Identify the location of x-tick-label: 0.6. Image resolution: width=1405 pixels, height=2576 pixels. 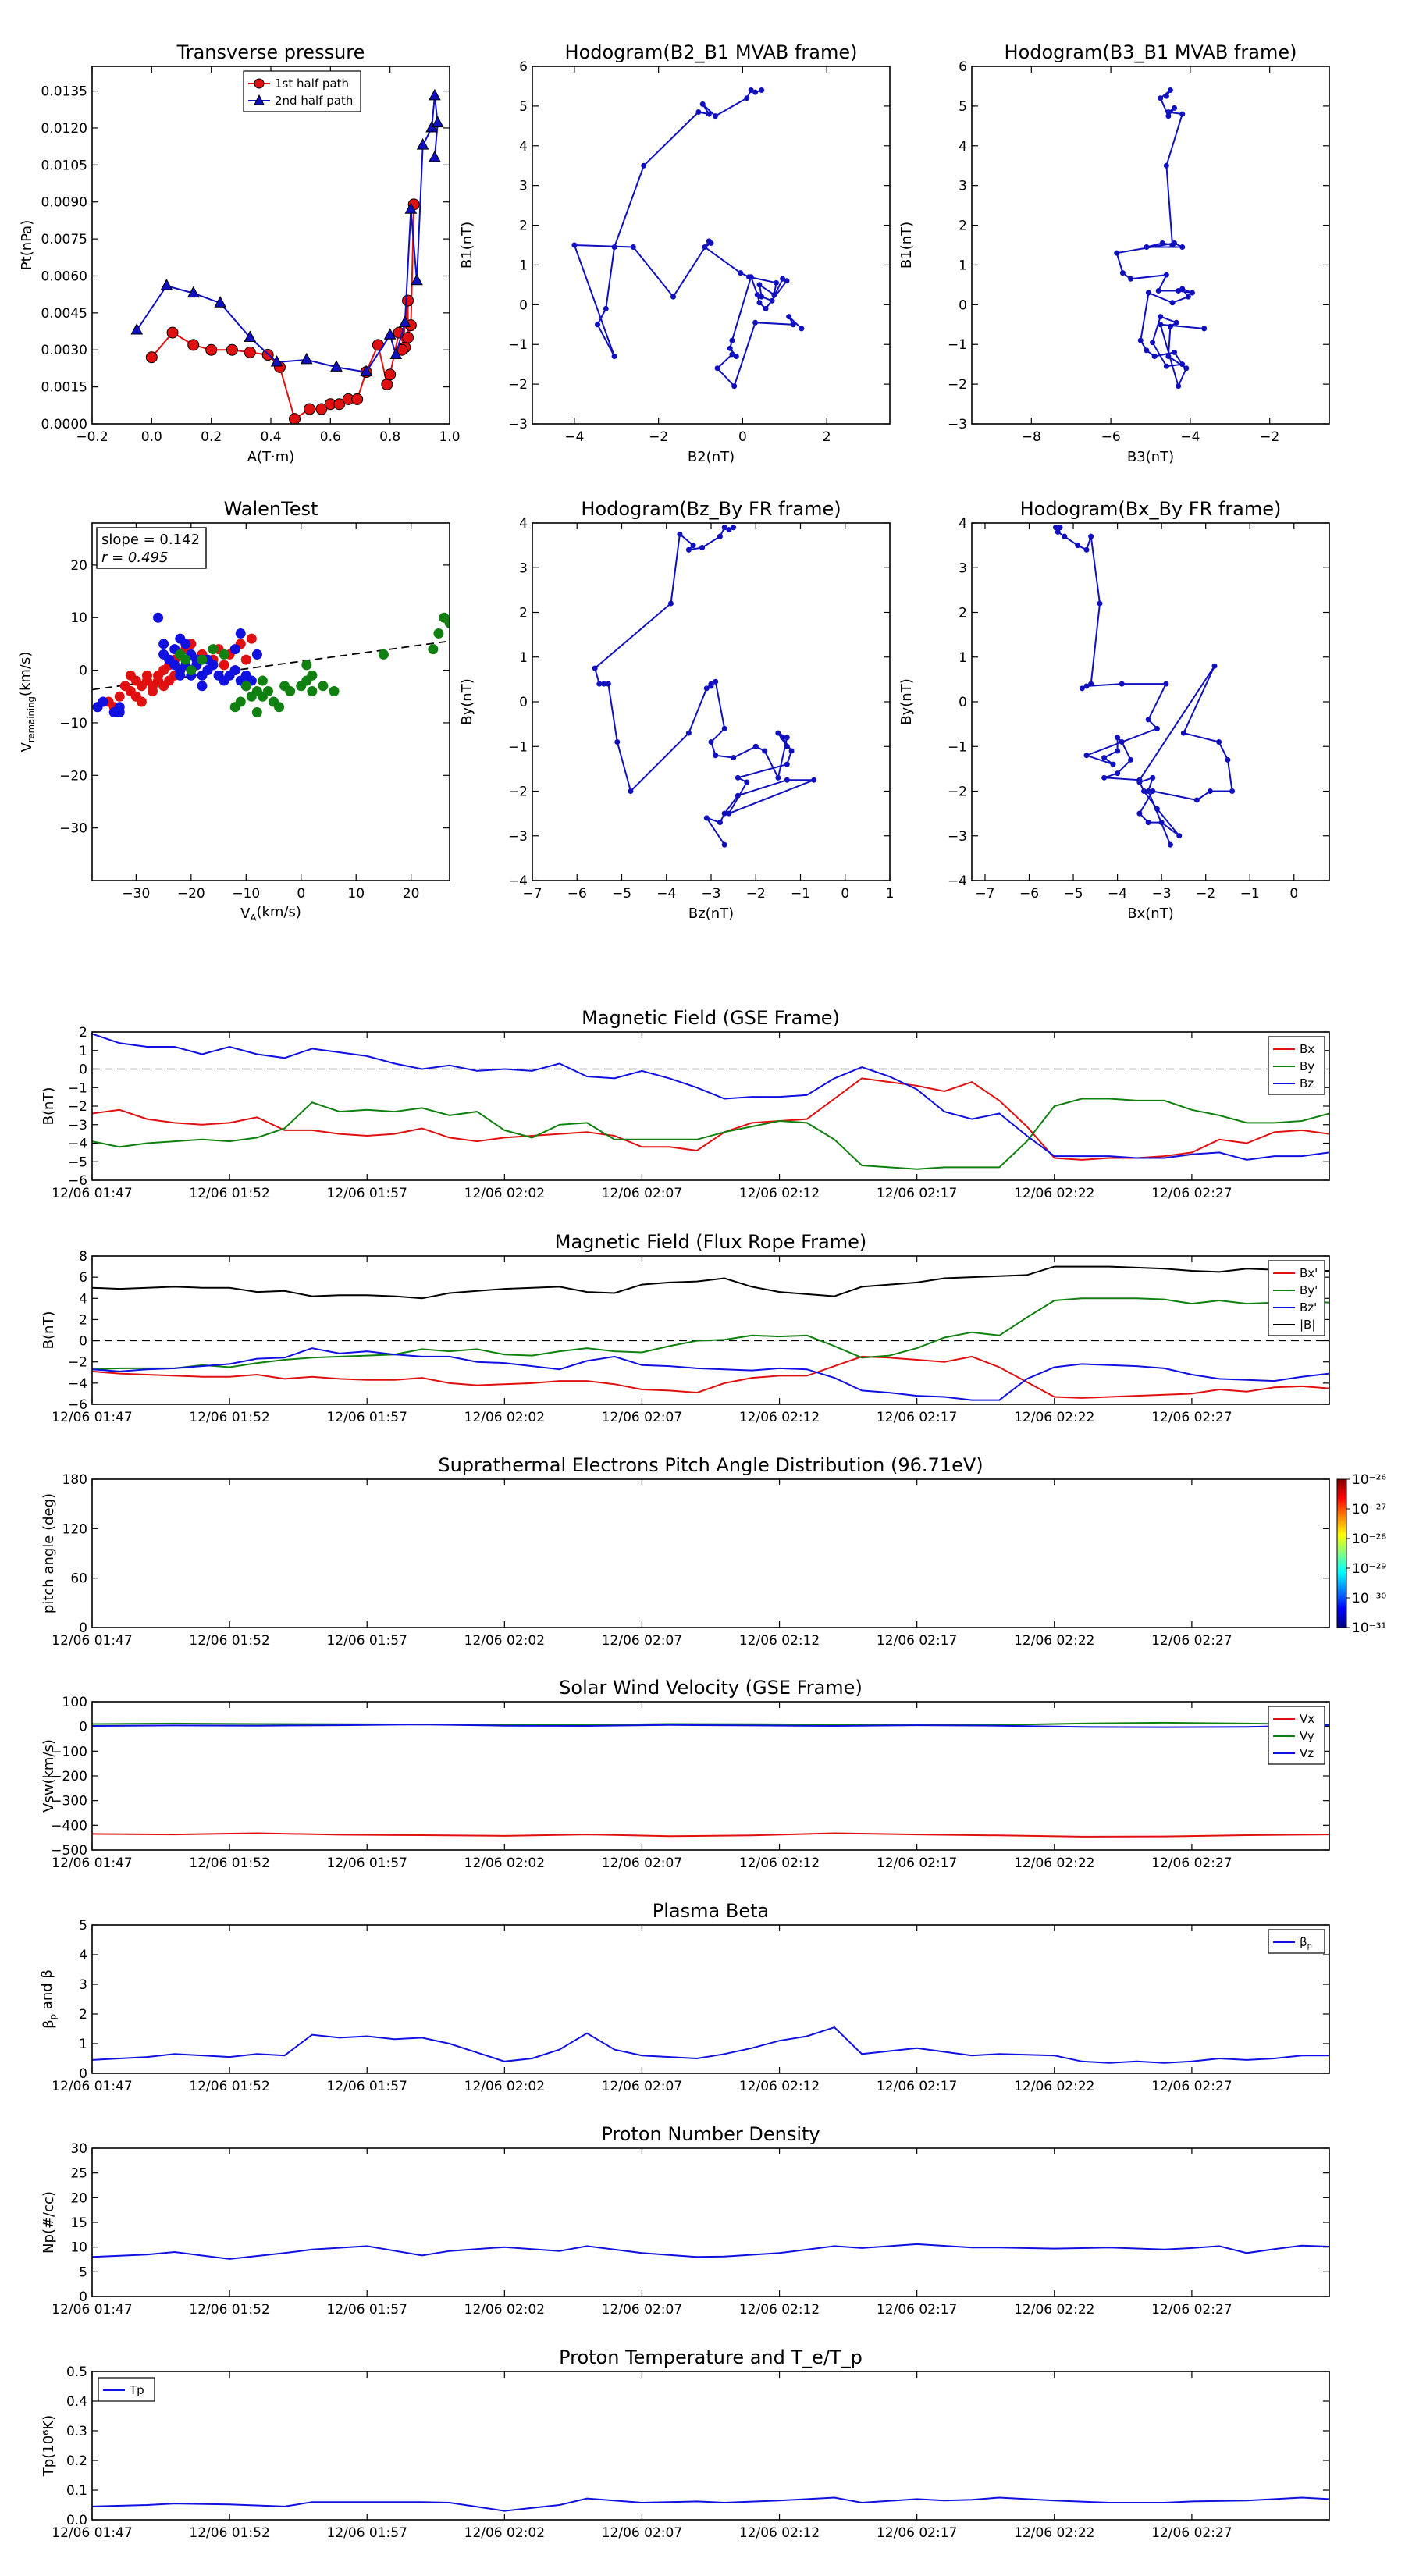
(330, 437).